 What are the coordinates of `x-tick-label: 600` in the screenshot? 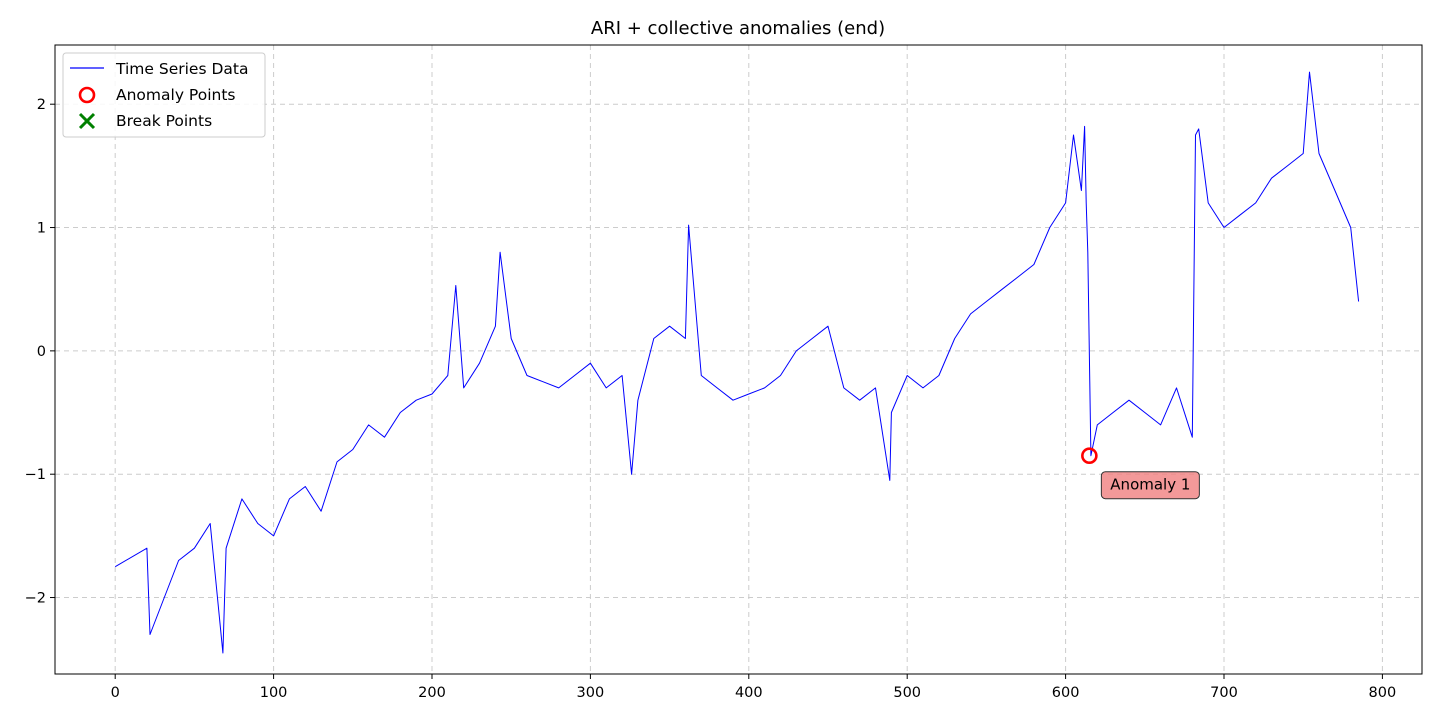 It's located at (1066, 693).